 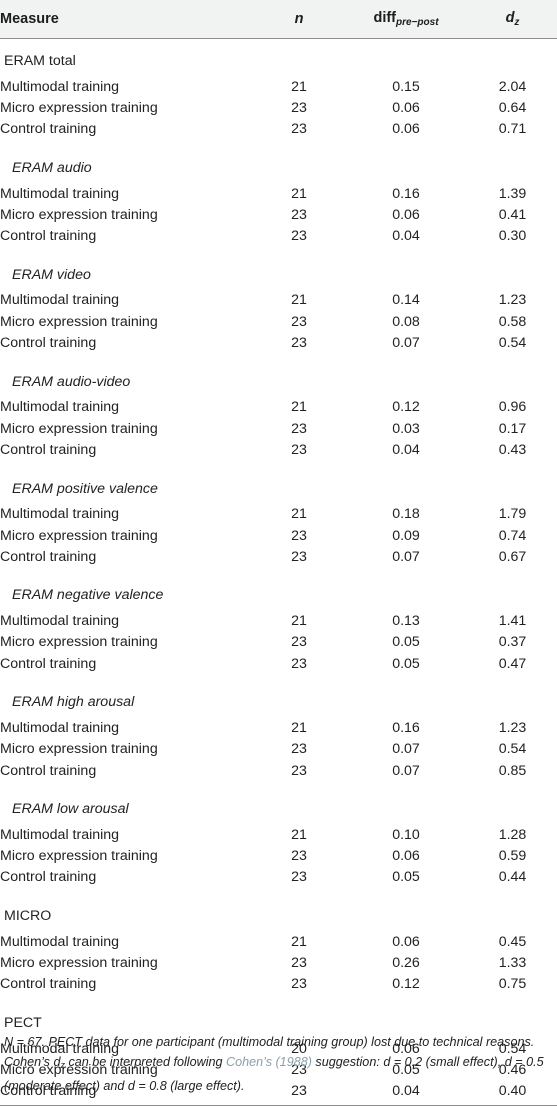 I want to click on table-row: Control training 23 0.07 0.67, so click(x=278, y=558).